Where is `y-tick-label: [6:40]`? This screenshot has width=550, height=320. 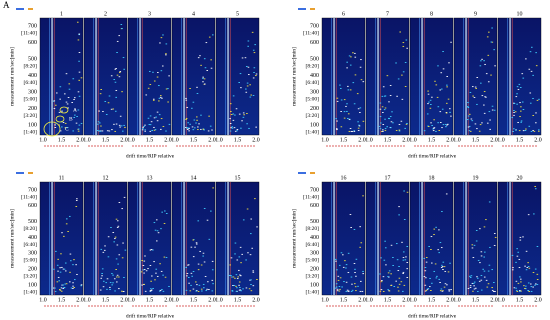
y-tick-label: [6:40] is located at coordinates (31, 83).